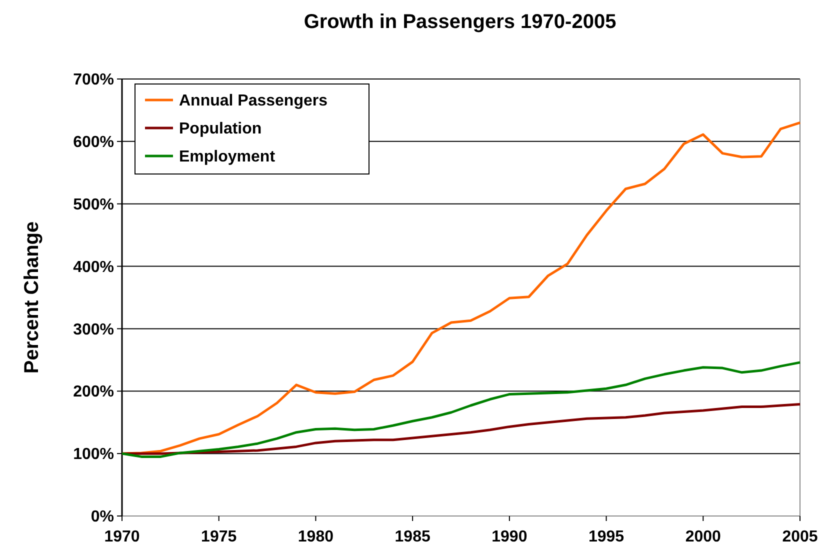 The image size is (820, 556). I want to click on x-tick-label: 1990, so click(510, 537).